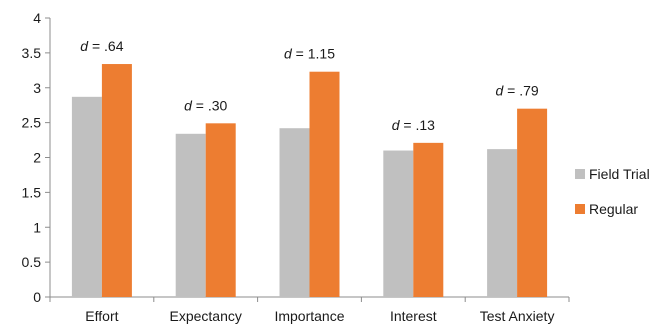 This screenshot has height=334, width=657. I want to click on y-tick-label: 0, so click(37, 297).